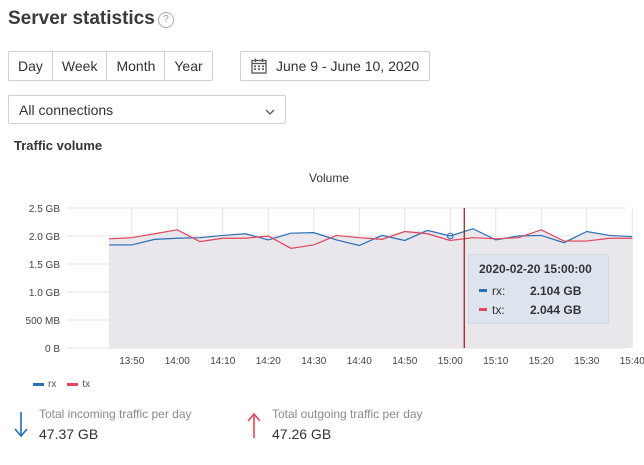 The height and width of the screenshot is (465, 644). I want to click on arrow-down-icon, so click(21, 427).